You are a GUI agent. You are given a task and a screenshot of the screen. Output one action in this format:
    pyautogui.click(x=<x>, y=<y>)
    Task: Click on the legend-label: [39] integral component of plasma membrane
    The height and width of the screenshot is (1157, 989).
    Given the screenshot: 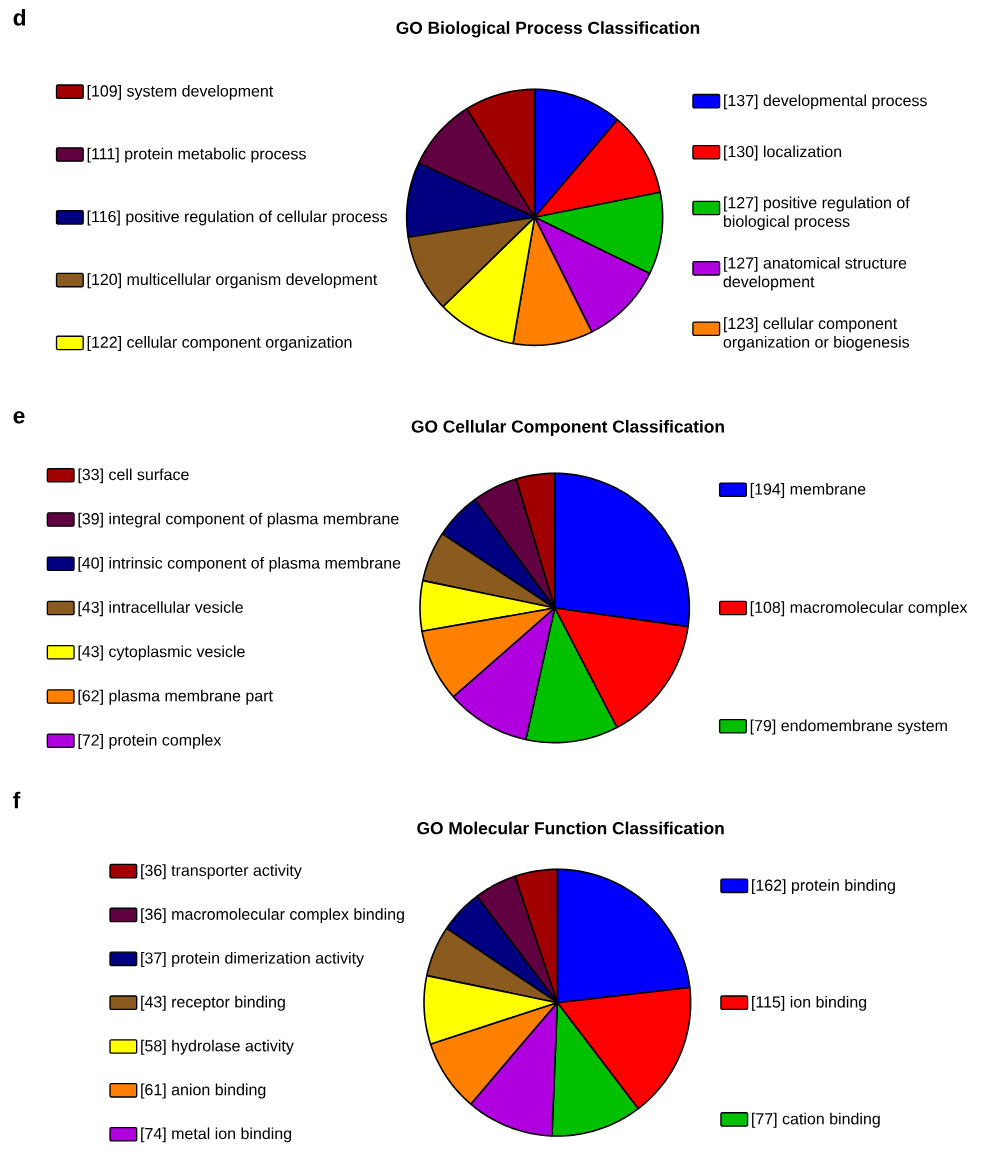 What is the action you would take?
    pyautogui.click(x=238, y=520)
    